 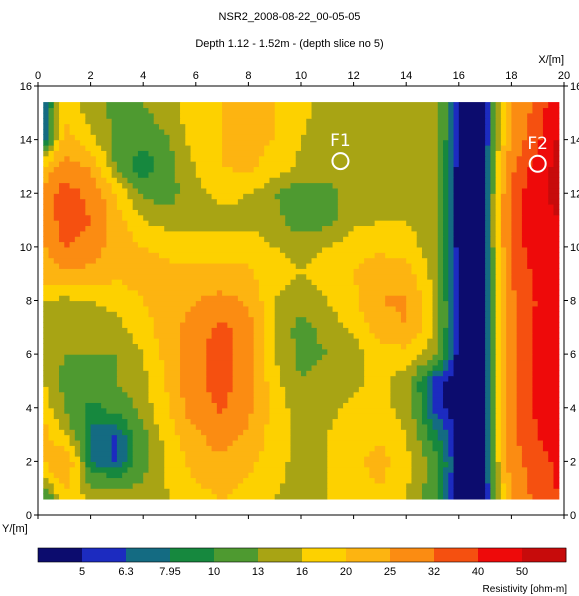 What do you see at coordinates (289, 44) in the screenshot?
I see `chart-subtitle: Depth 1.12 - 1.52m - (depth slice no 5)` at bounding box center [289, 44].